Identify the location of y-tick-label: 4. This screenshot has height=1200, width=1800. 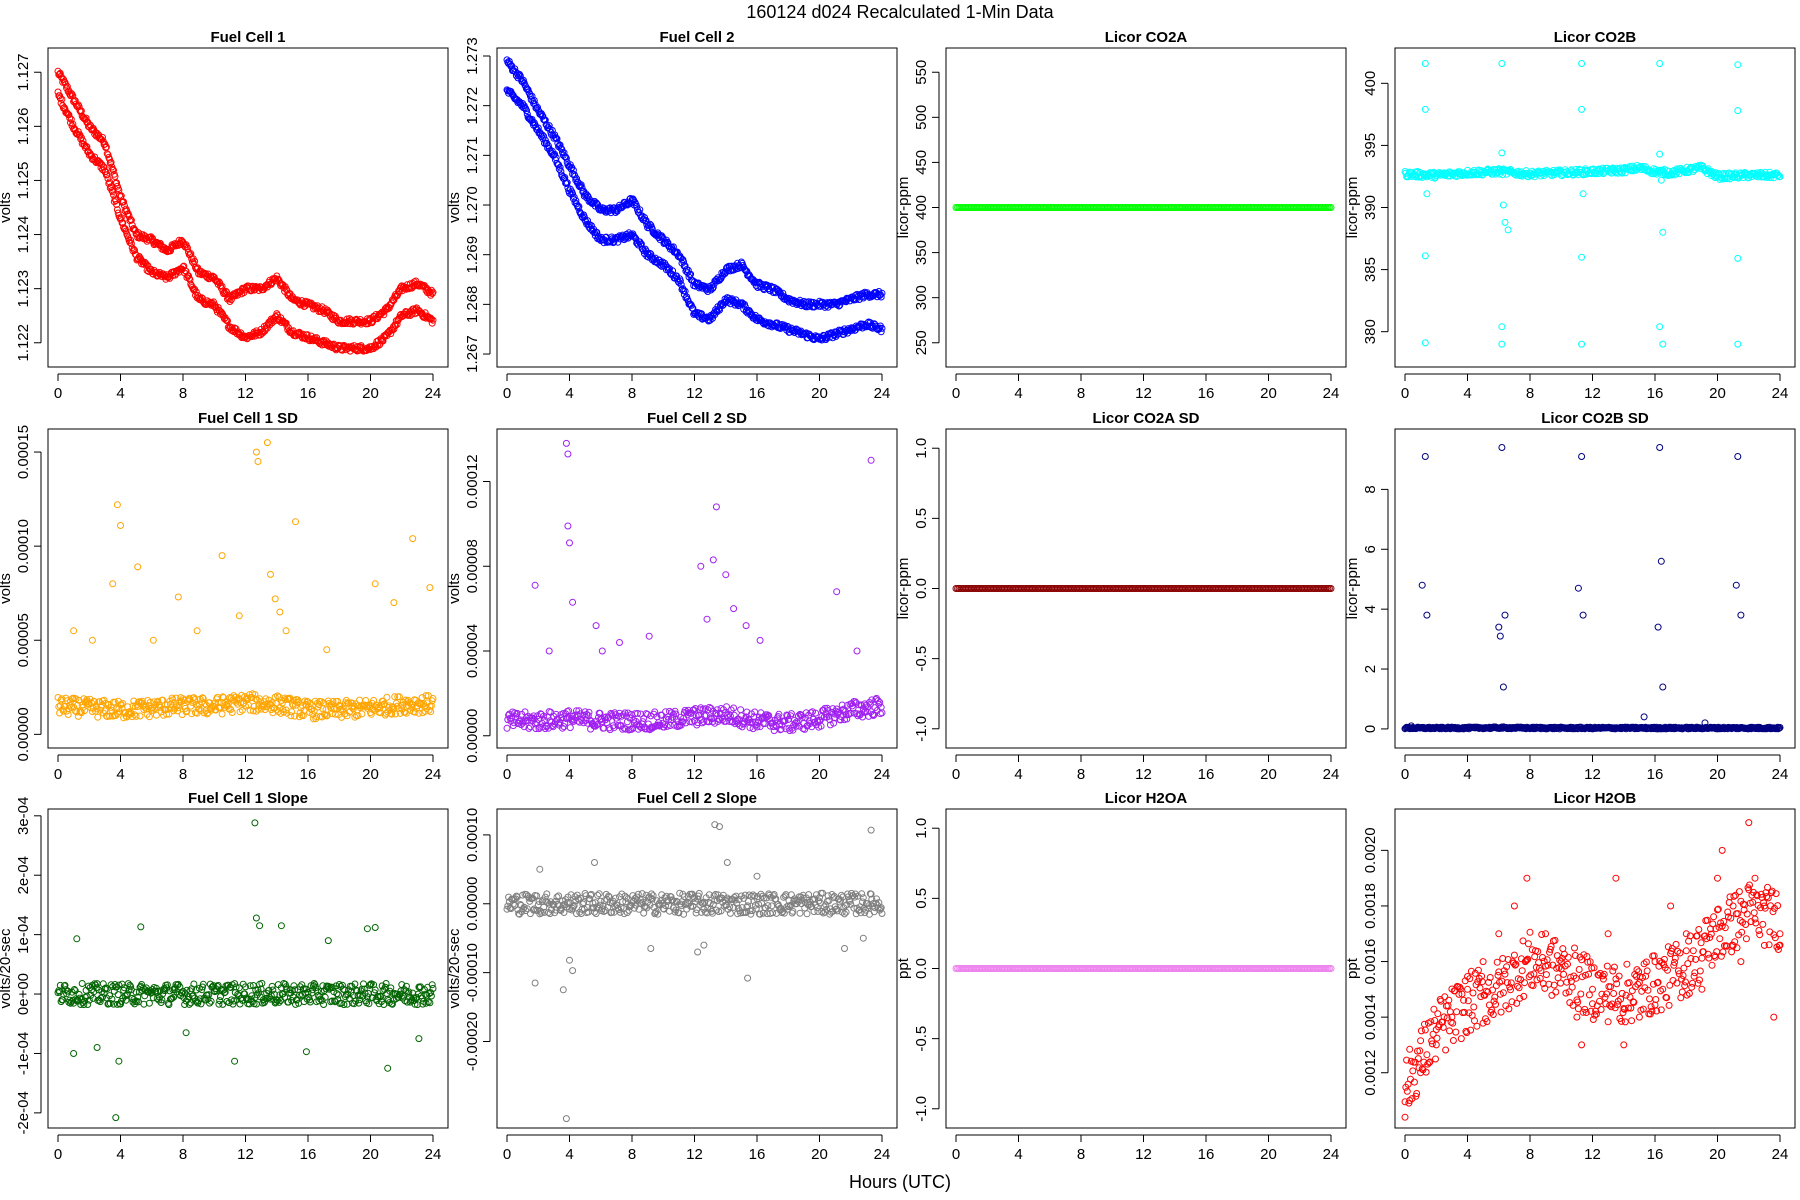
(1370, 609).